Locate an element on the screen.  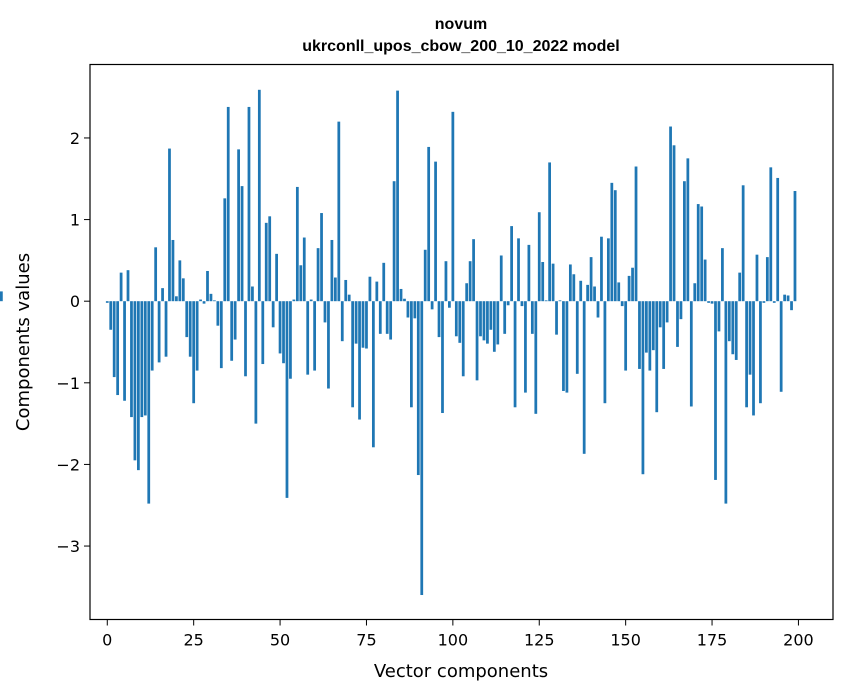
x-tick-label: 150 is located at coordinates (625, 640).